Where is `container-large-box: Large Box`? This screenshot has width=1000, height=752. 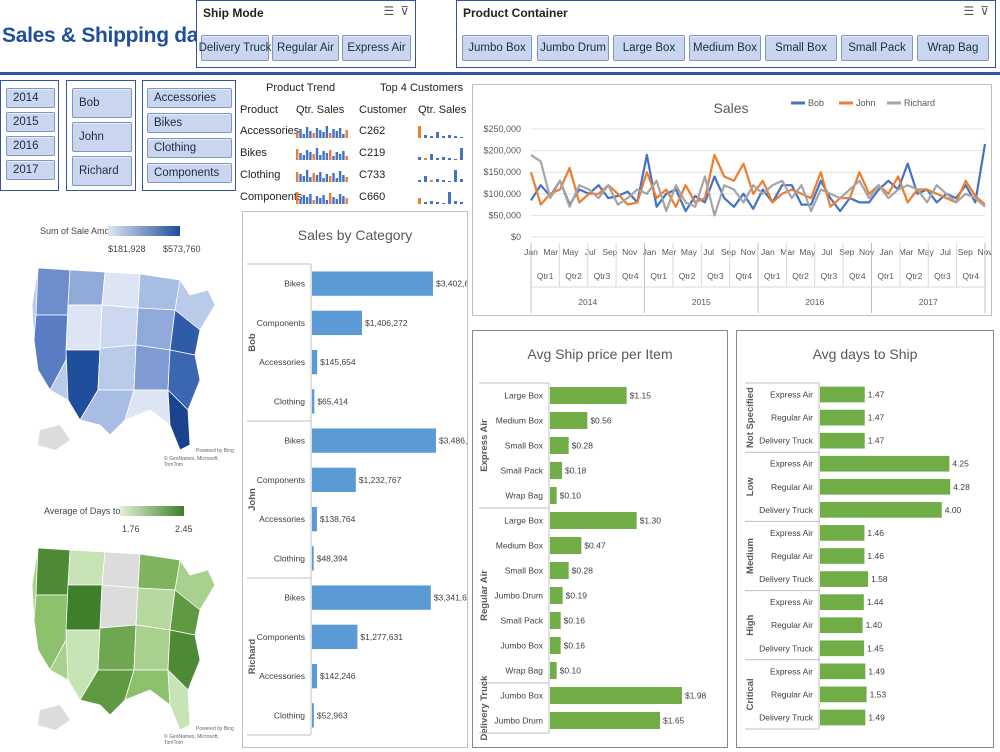 container-large-box: Large Box is located at coordinates (649, 48).